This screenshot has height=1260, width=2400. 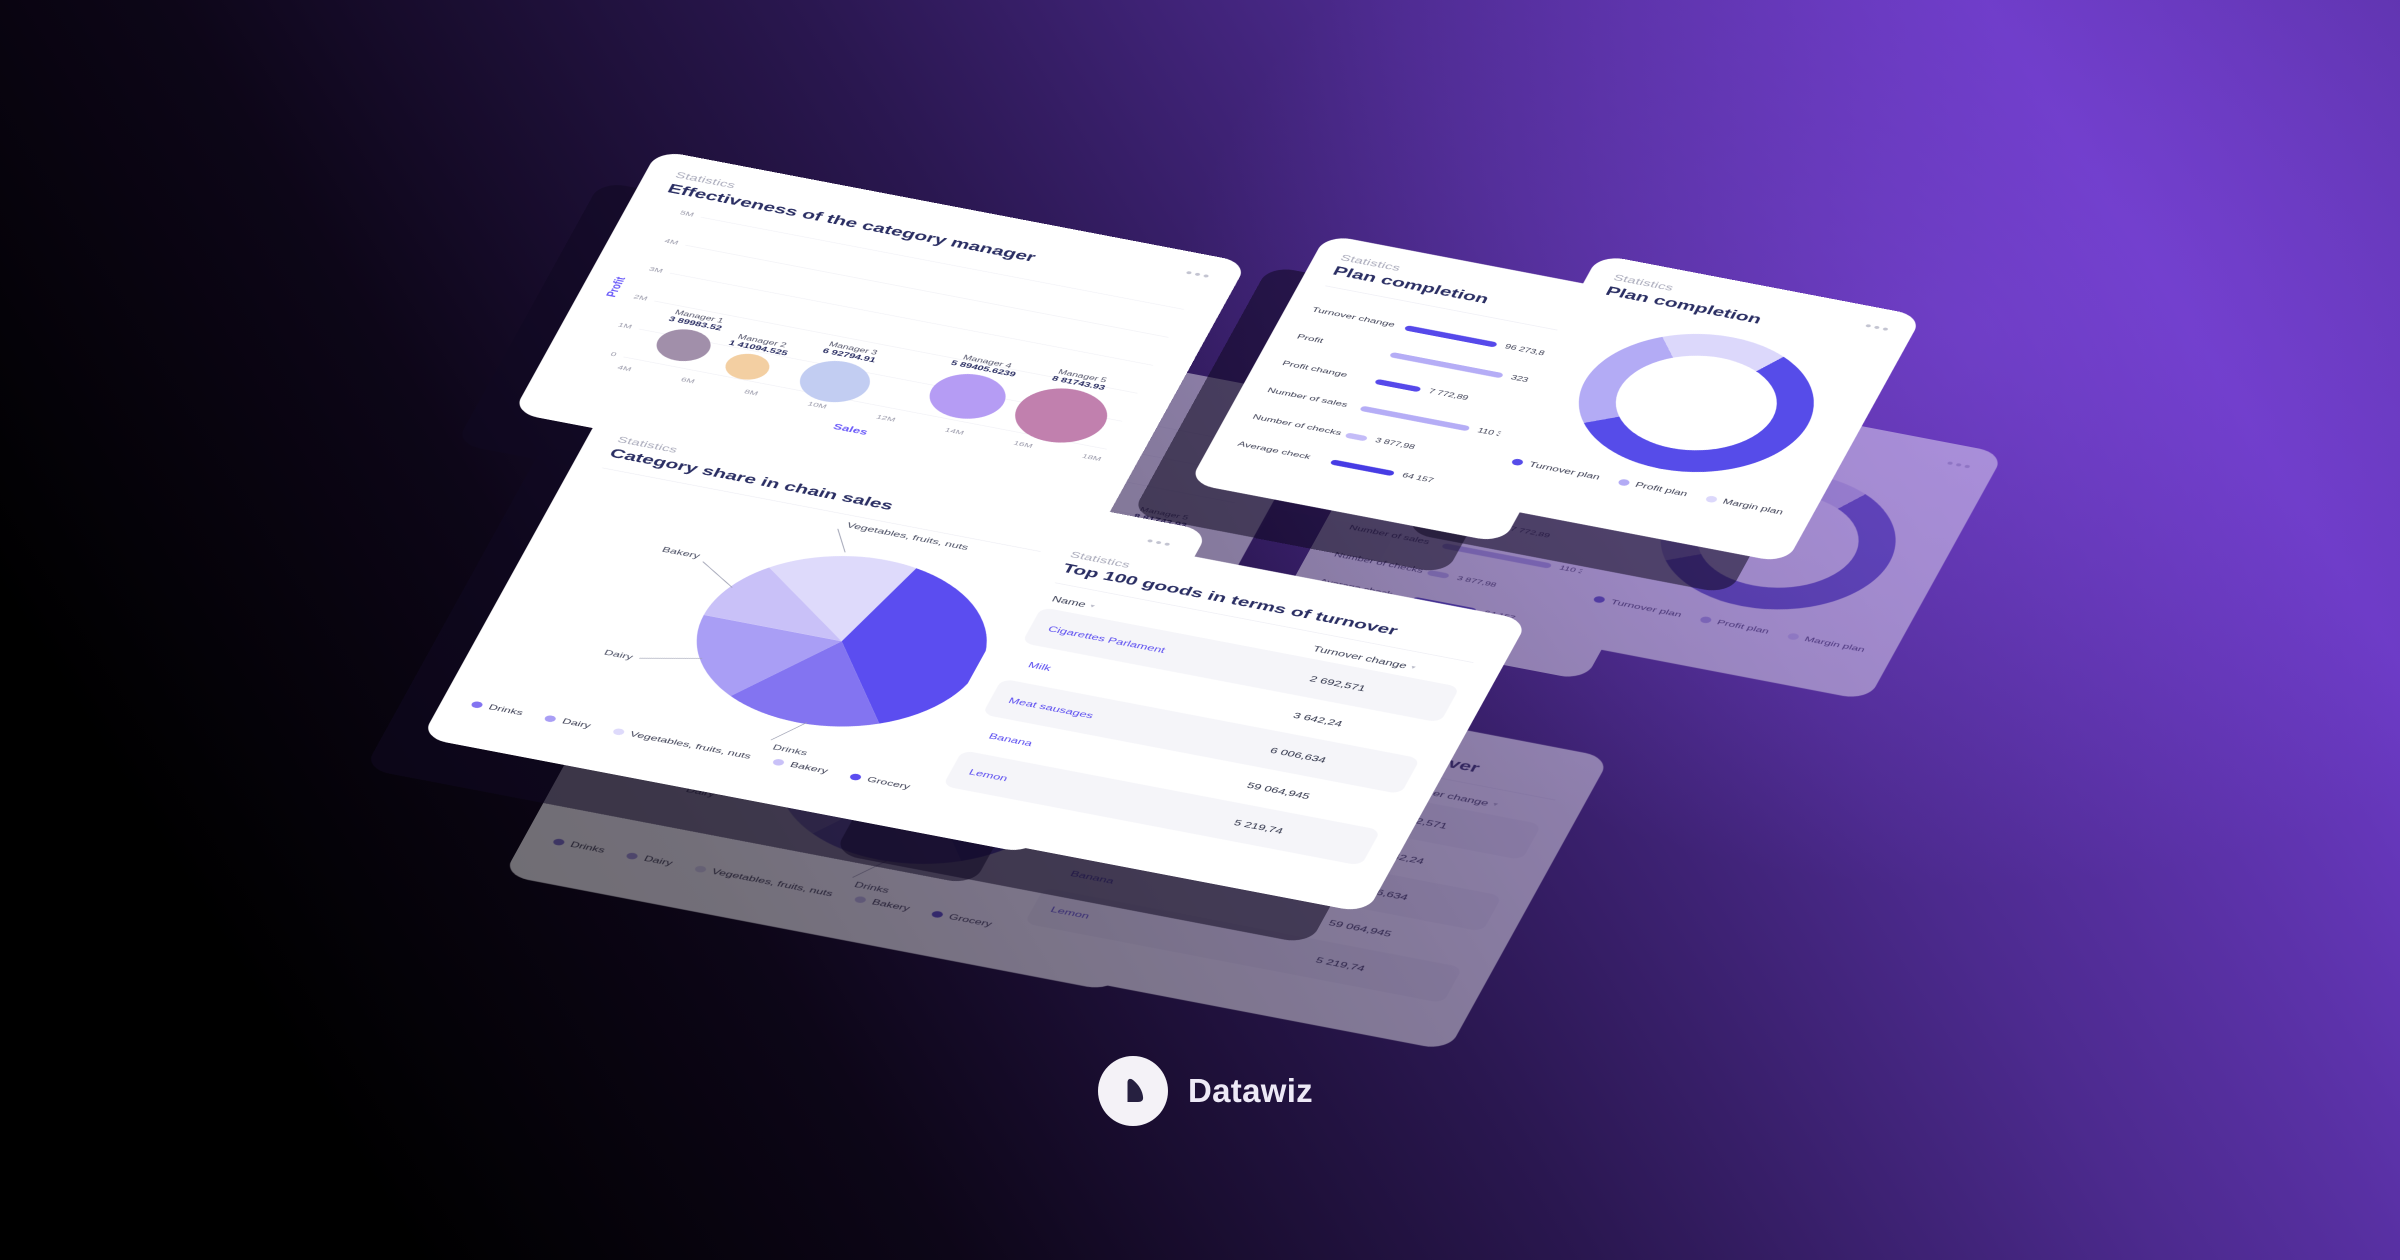 I want to click on x-tick: 12M, so click(x=885, y=418).